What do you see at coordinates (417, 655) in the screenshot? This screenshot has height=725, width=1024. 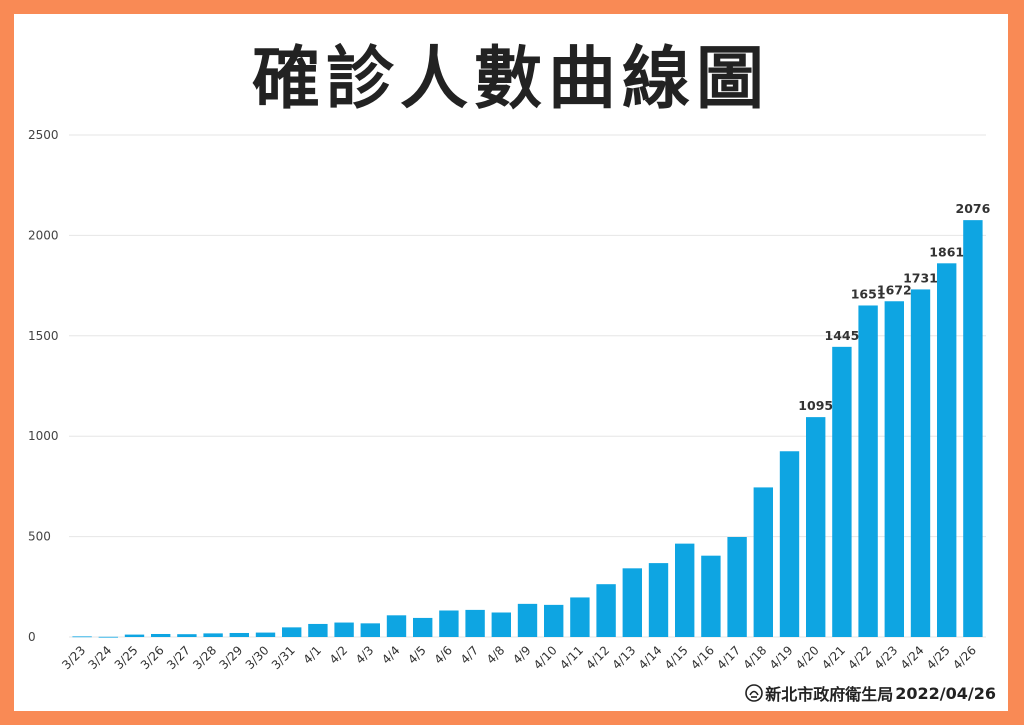 I see `x-tick-label: 4/5` at bounding box center [417, 655].